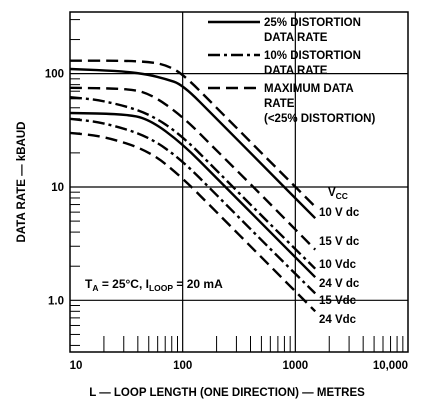 This screenshot has width=422, height=401. I want to click on x-tick-label: 10, so click(76, 366).